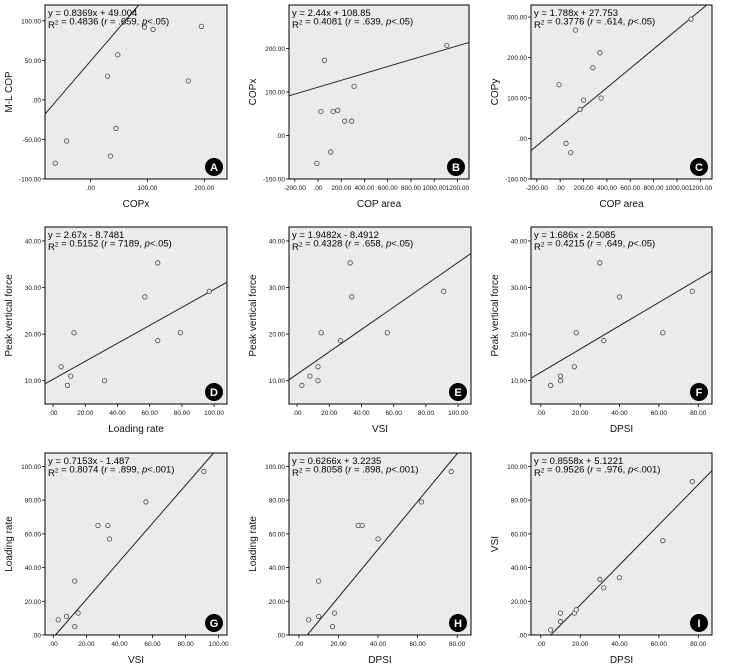  I want to click on regression-equation: y = 1.686x - 2.5085, so click(575, 235).